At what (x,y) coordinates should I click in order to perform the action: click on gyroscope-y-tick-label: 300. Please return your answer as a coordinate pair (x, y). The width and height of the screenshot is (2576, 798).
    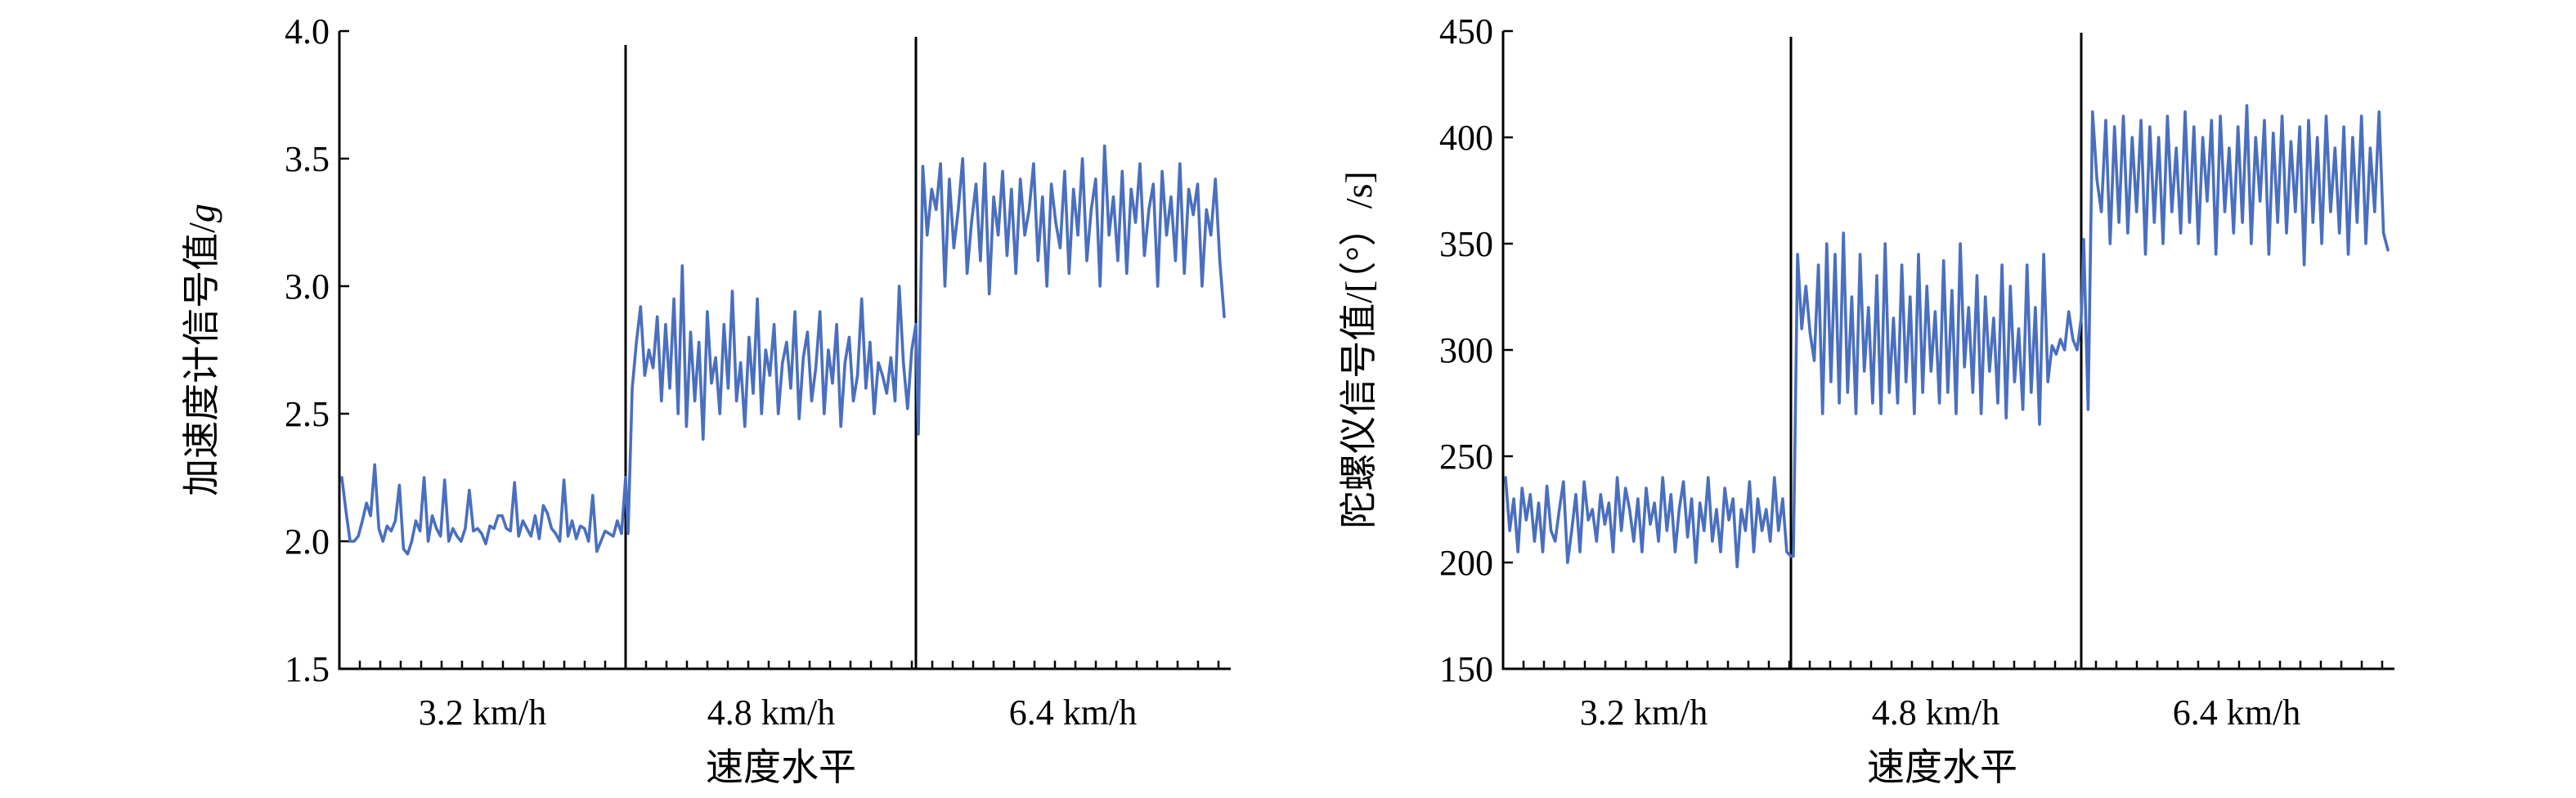
    Looking at the image, I should click on (1466, 350).